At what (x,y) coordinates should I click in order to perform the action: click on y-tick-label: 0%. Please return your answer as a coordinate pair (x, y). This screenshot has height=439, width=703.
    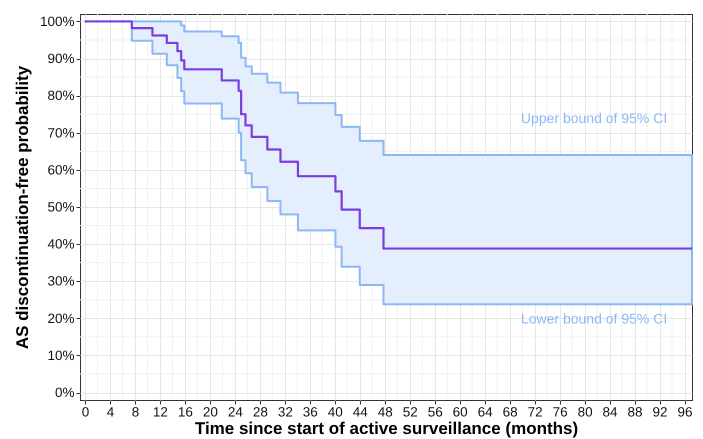
    Looking at the image, I should click on (64, 392).